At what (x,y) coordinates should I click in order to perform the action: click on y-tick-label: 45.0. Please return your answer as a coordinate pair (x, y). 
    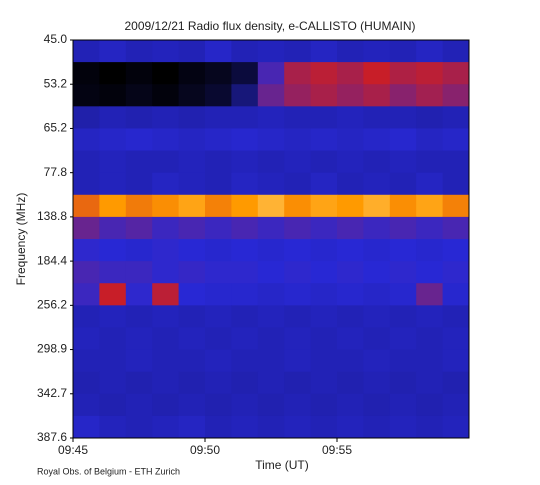
    Looking at the image, I should click on (56, 39).